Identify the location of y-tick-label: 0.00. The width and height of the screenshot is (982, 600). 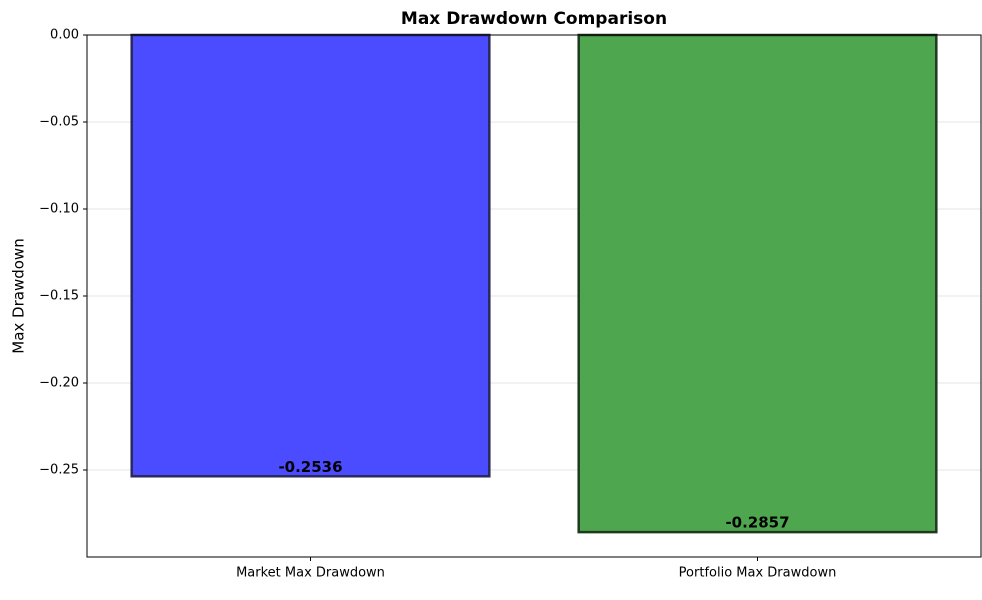
(64, 35).